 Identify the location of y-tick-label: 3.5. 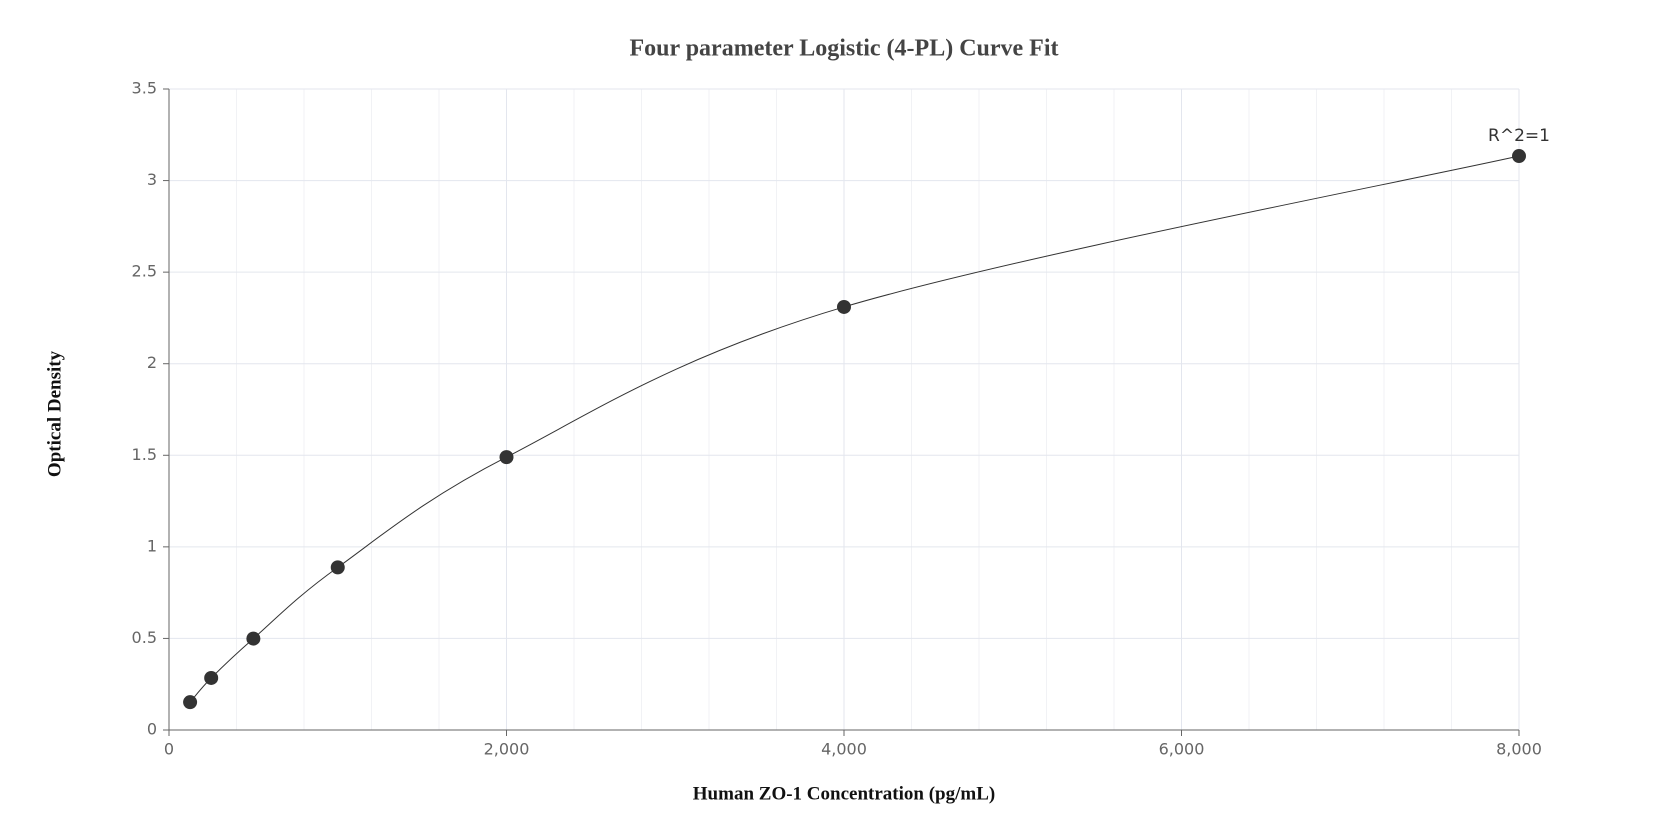
(144, 88).